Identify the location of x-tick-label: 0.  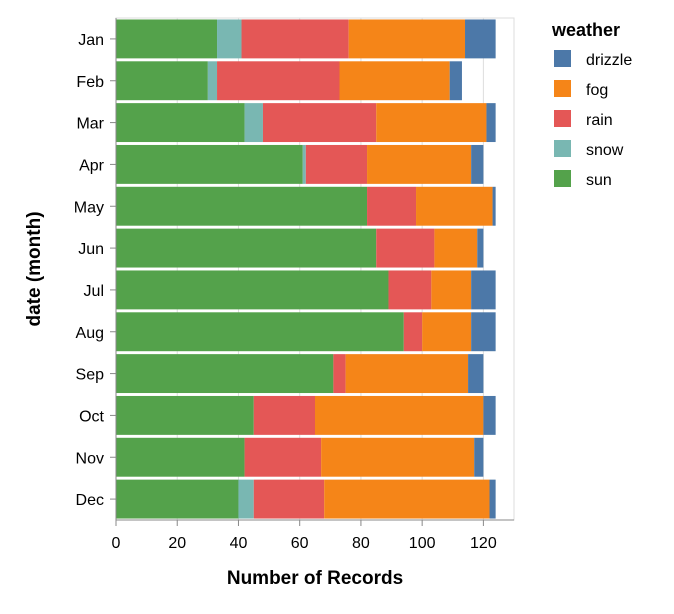
(116, 543).